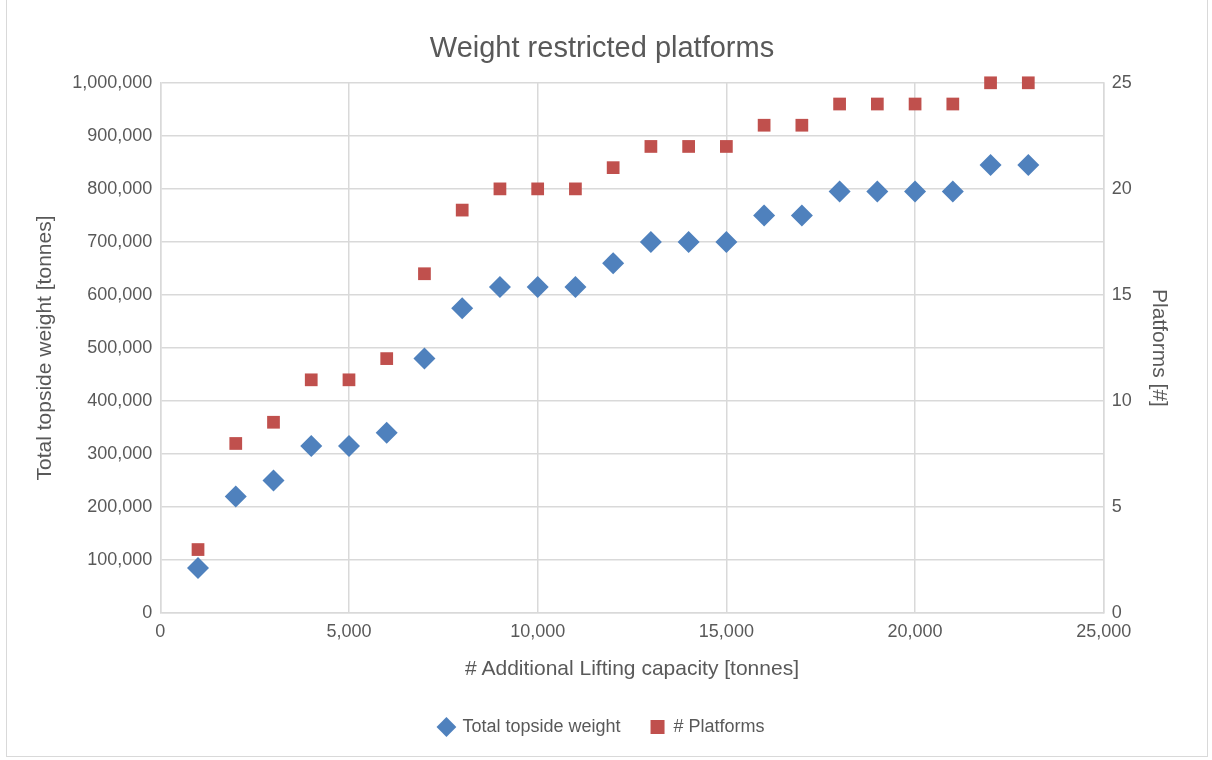 The height and width of the screenshot is (760, 1212). What do you see at coordinates (1116, 506) in the screenshot?
I see `y2-tick-label: 5` at bounding box center [1116, 506].